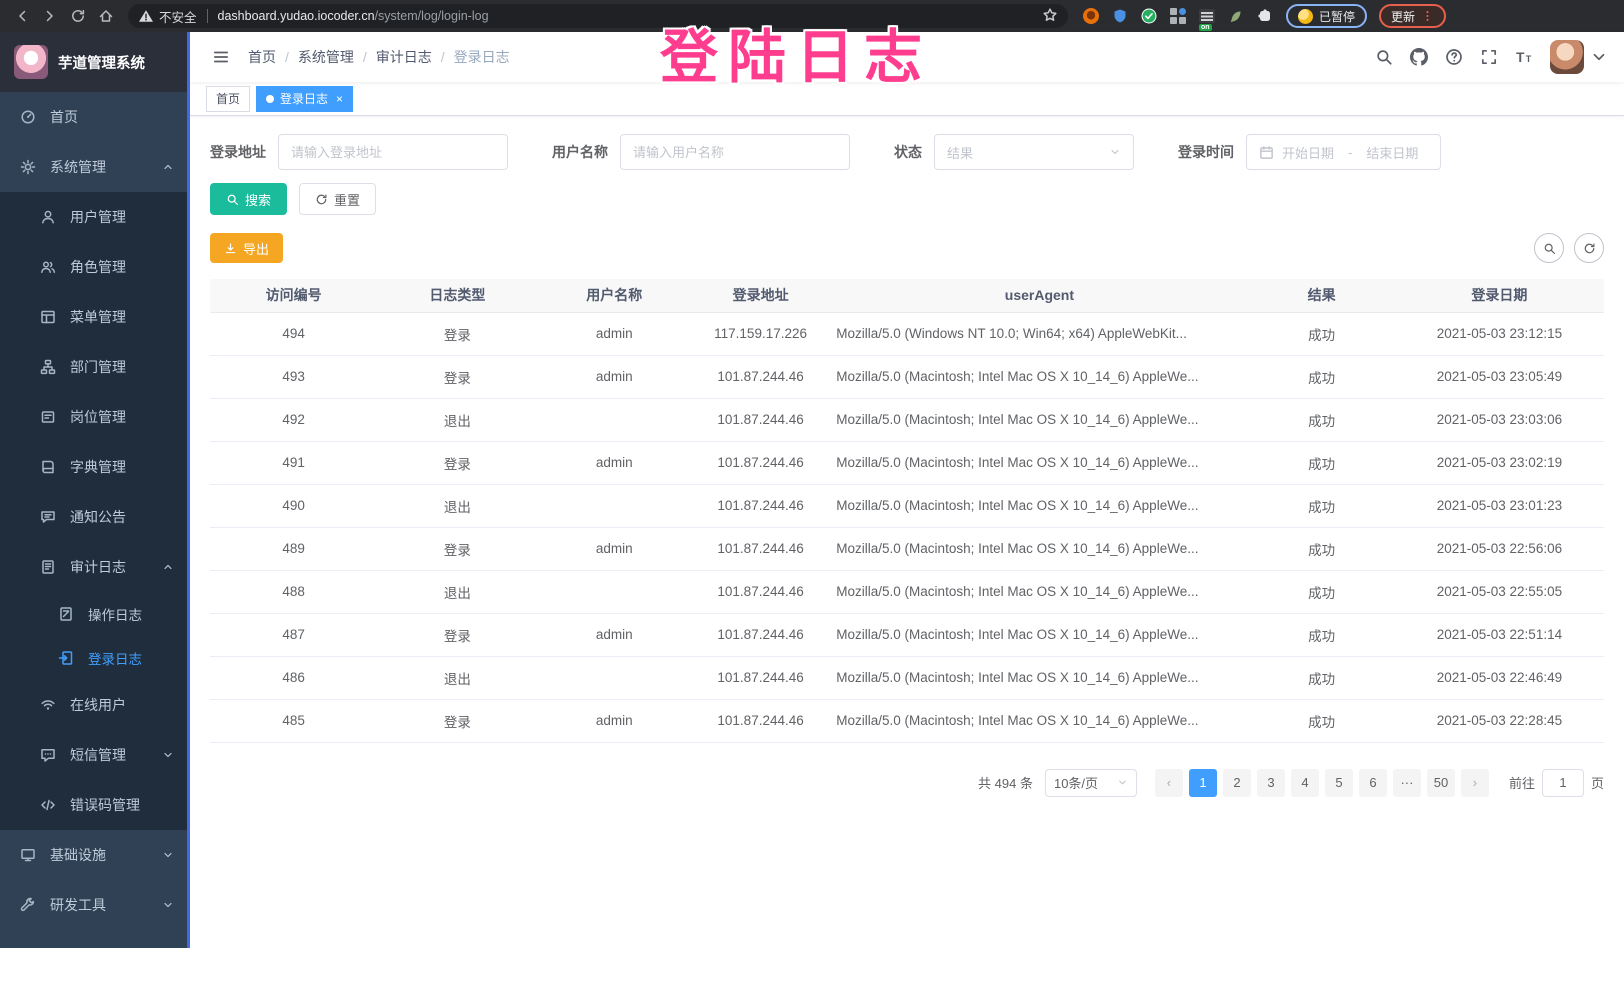  I want to click on breadcrumb: 首页 / 系统管理 / 审计日志 / 登录日志, so click(379, 57).